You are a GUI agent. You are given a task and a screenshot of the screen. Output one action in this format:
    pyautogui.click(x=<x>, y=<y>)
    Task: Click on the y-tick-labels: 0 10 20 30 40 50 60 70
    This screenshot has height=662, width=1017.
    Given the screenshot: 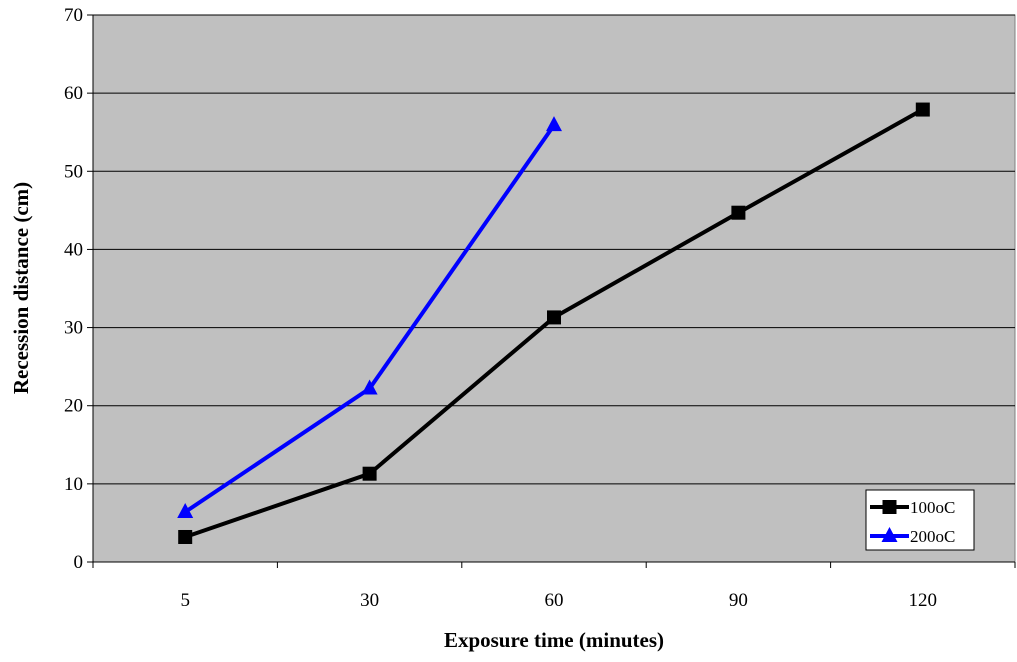 What is the action you would take?
    pyautogui.click(x=73, y=289)
    